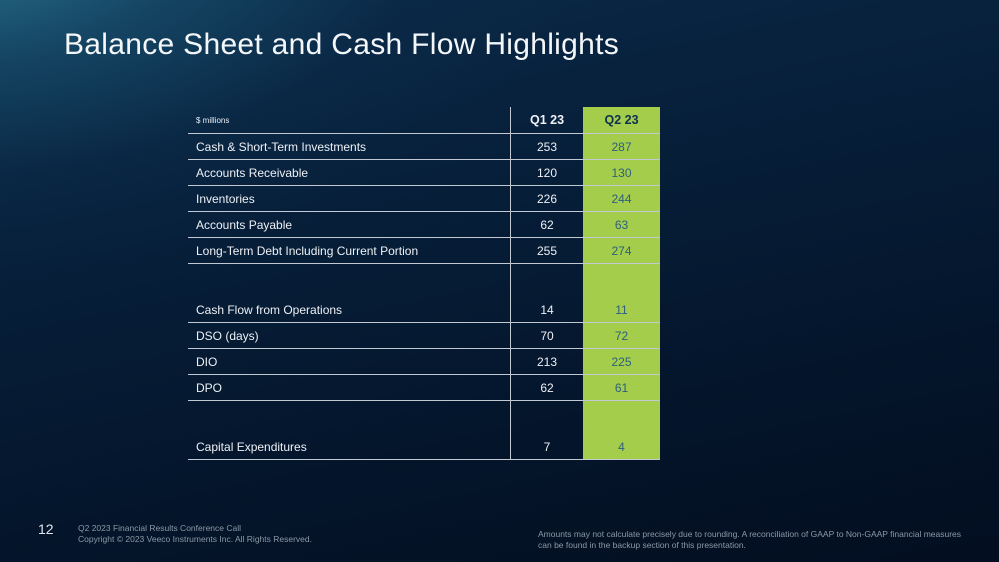 The height and width of the screenshot is (562, 999). I want to click on q1-value: 226, so click(546, 198).